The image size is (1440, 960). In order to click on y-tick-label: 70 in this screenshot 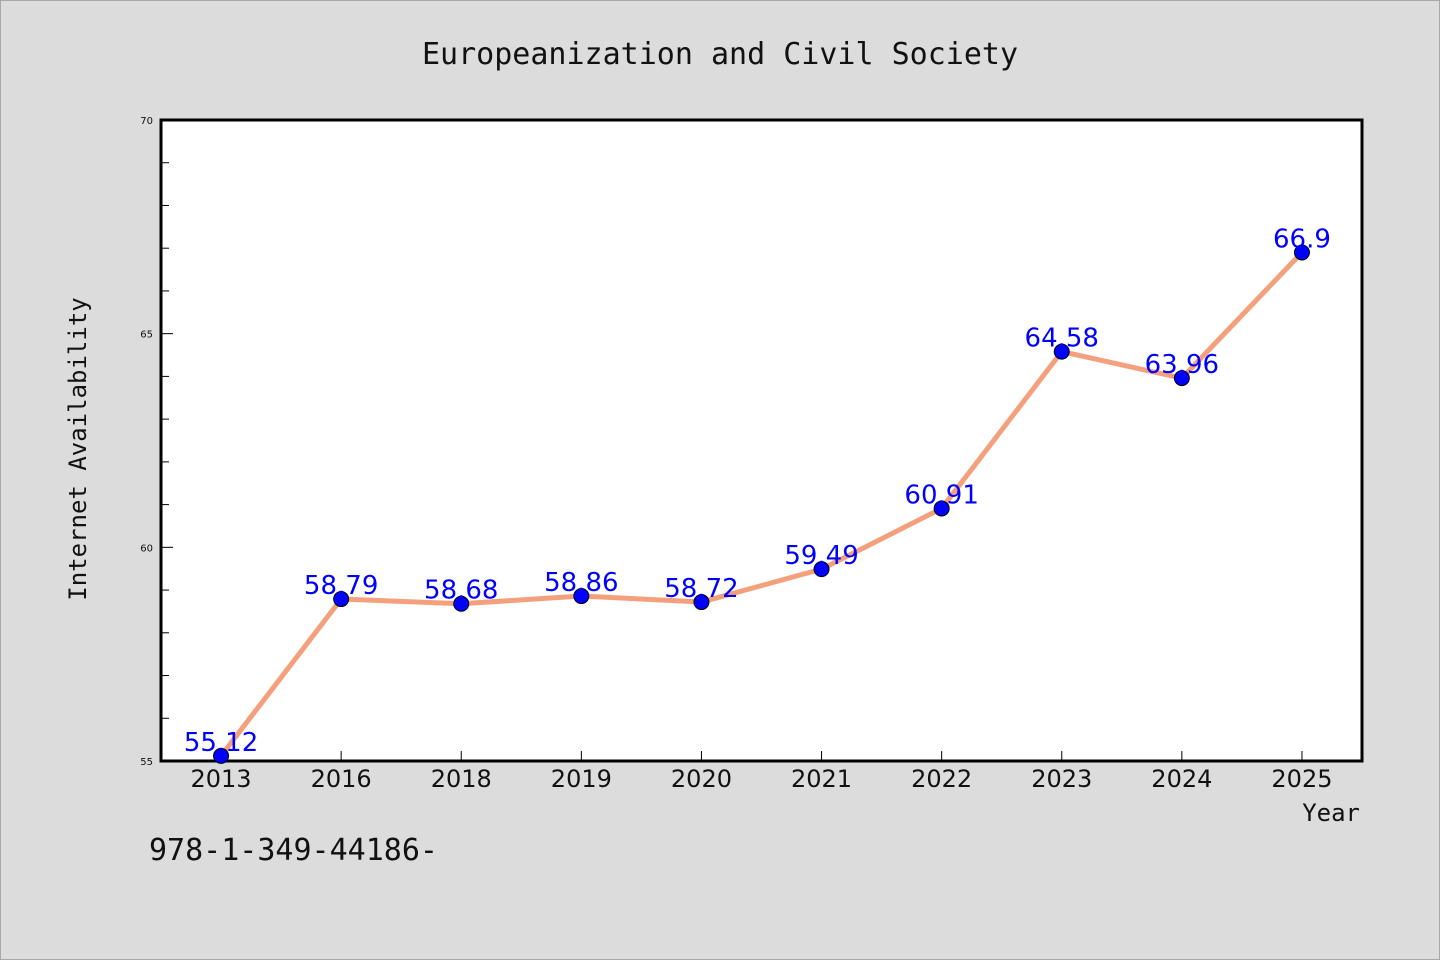, I will do `click(146, 121)`.